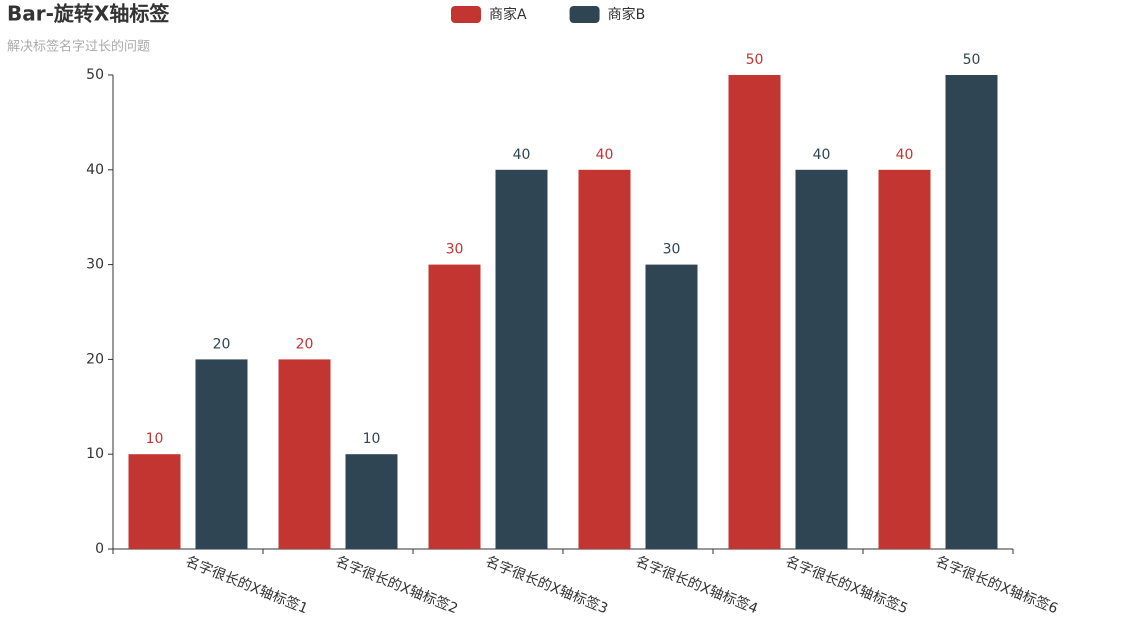 The image size is (1125, 625). I want to click on x-tick-label: 名字很长的X轴标签2, so click(396, 585).